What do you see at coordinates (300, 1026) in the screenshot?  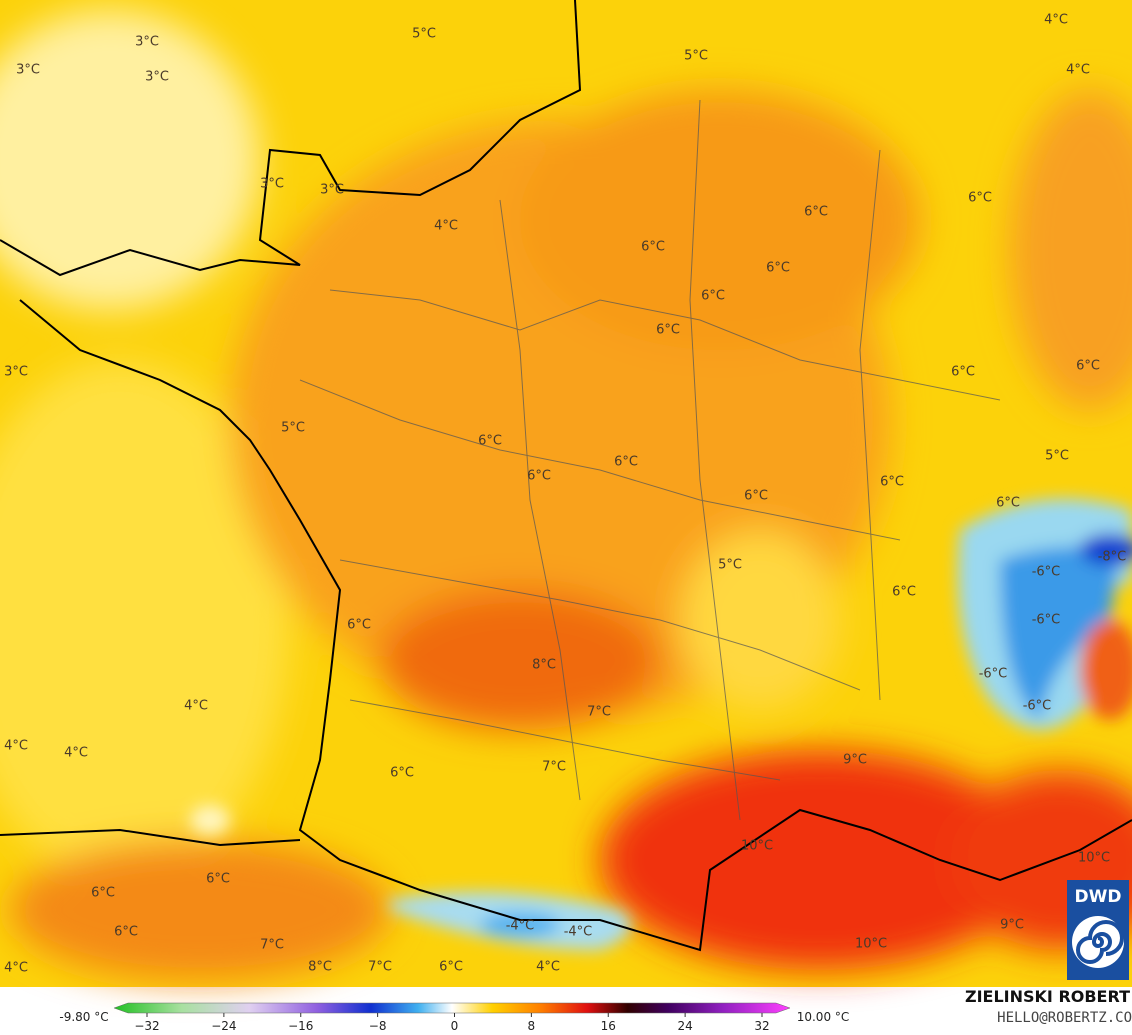 I see `colorbar-tick-label: −16` at bounding box center [300, 1026].